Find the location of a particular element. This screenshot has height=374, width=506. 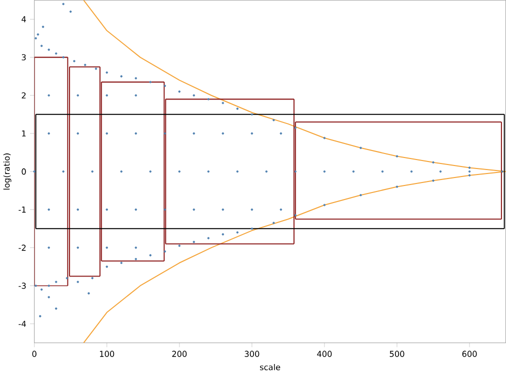

x-tick-label: 0 is located at coordinates (34, 354).